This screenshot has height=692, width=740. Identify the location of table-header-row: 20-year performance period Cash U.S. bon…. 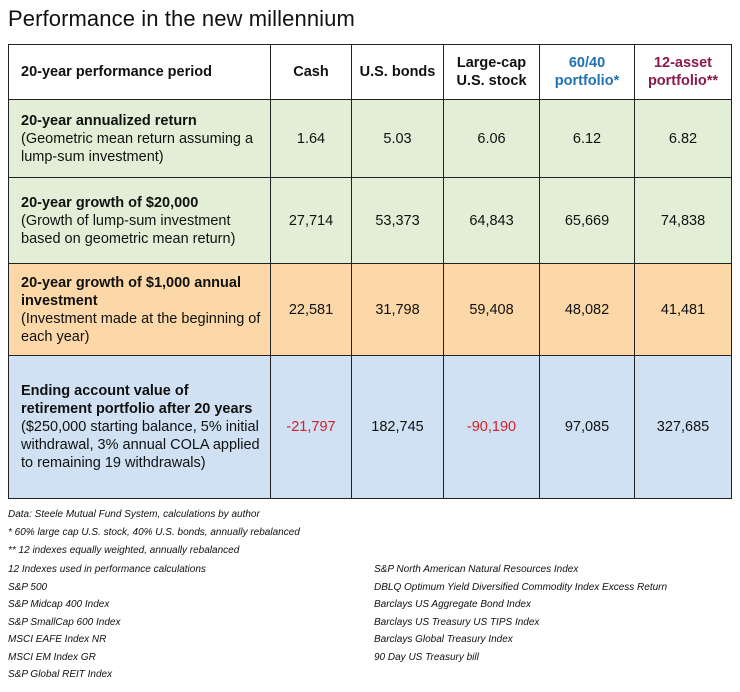
(370, 72).